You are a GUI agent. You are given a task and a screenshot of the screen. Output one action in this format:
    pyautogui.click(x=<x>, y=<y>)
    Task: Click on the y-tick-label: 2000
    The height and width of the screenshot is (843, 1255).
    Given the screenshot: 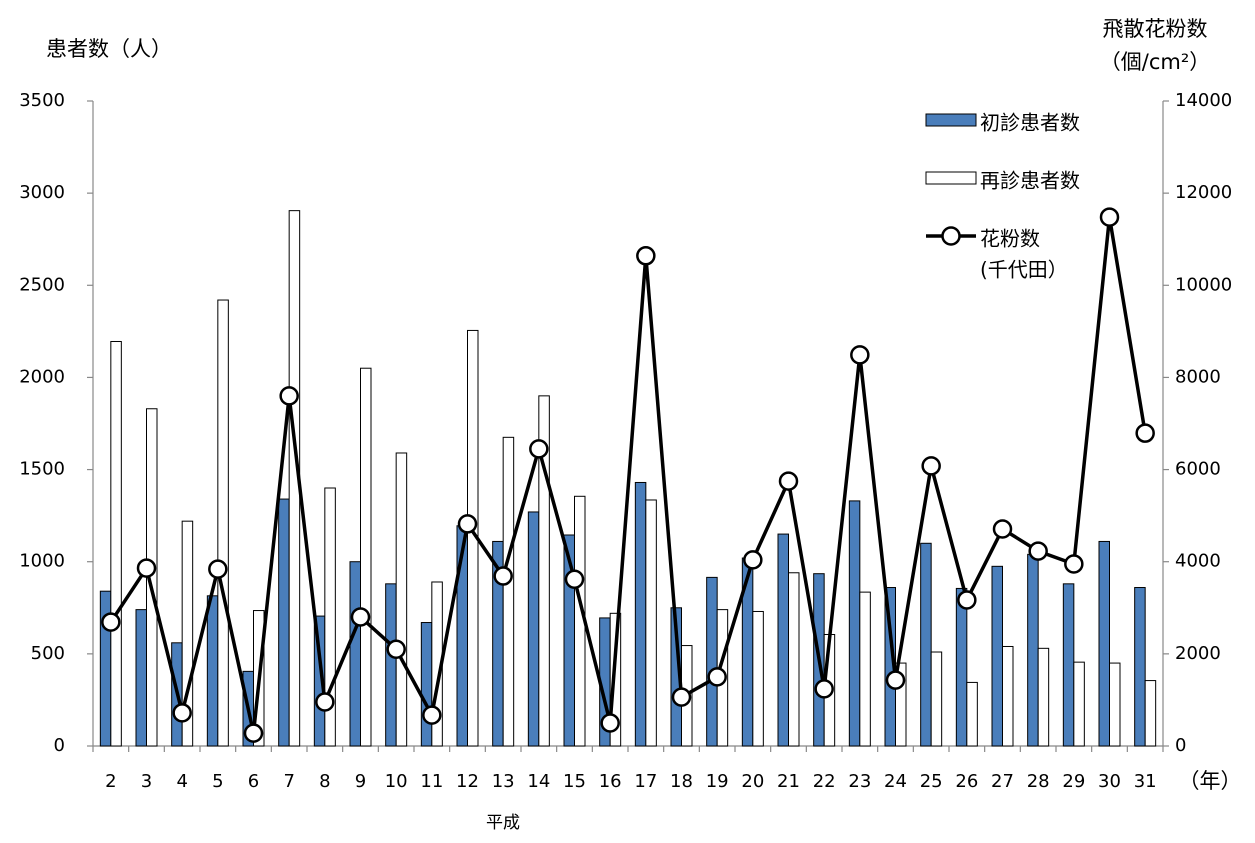 What is the action you would take?
    pyautogui.click(x=42, y=376)
    